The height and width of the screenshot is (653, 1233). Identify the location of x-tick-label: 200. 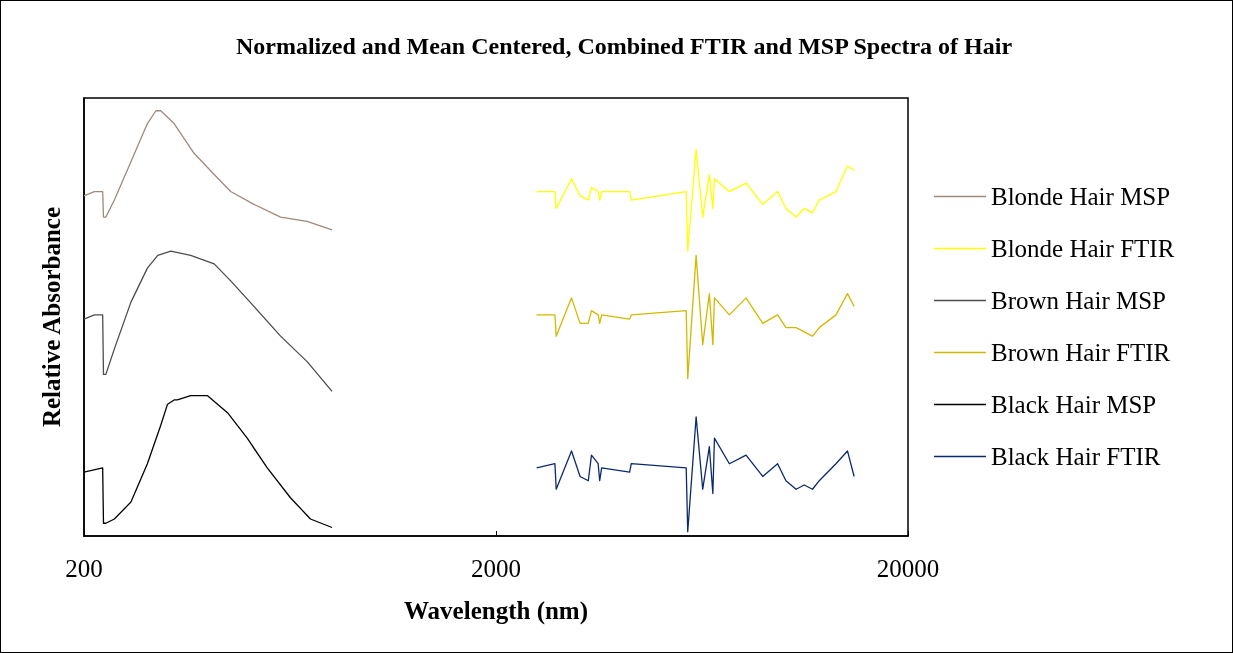
(84, 568).